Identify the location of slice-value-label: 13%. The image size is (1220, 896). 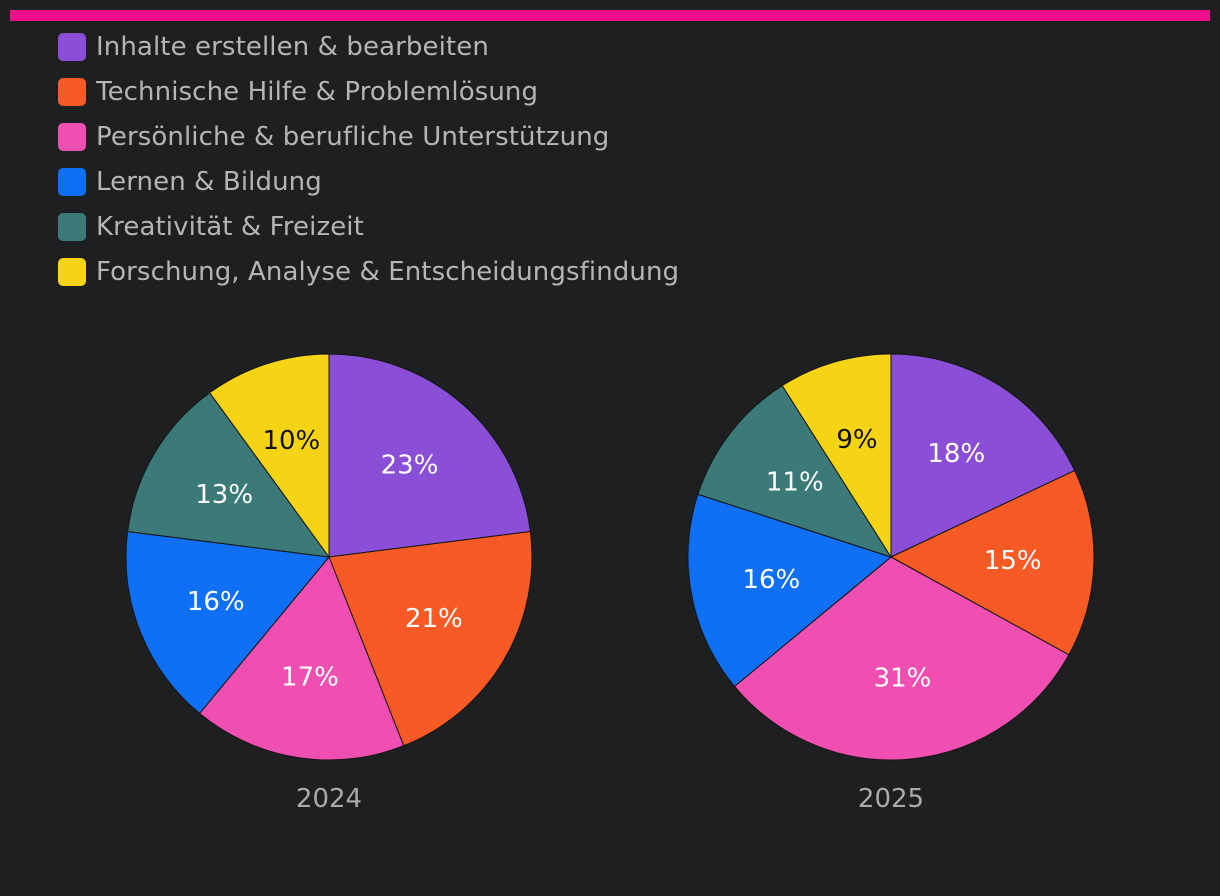
(224, 495).